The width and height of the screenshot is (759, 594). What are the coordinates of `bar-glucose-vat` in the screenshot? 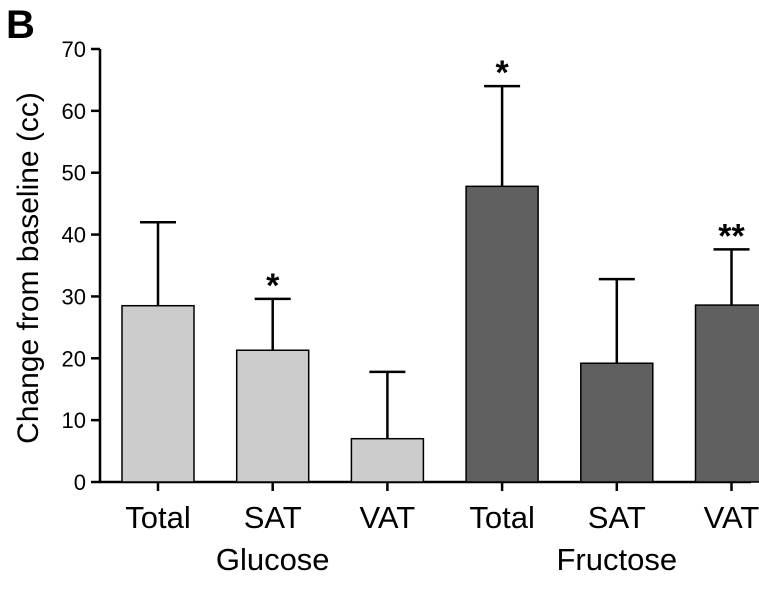 It's located at (387, 460).